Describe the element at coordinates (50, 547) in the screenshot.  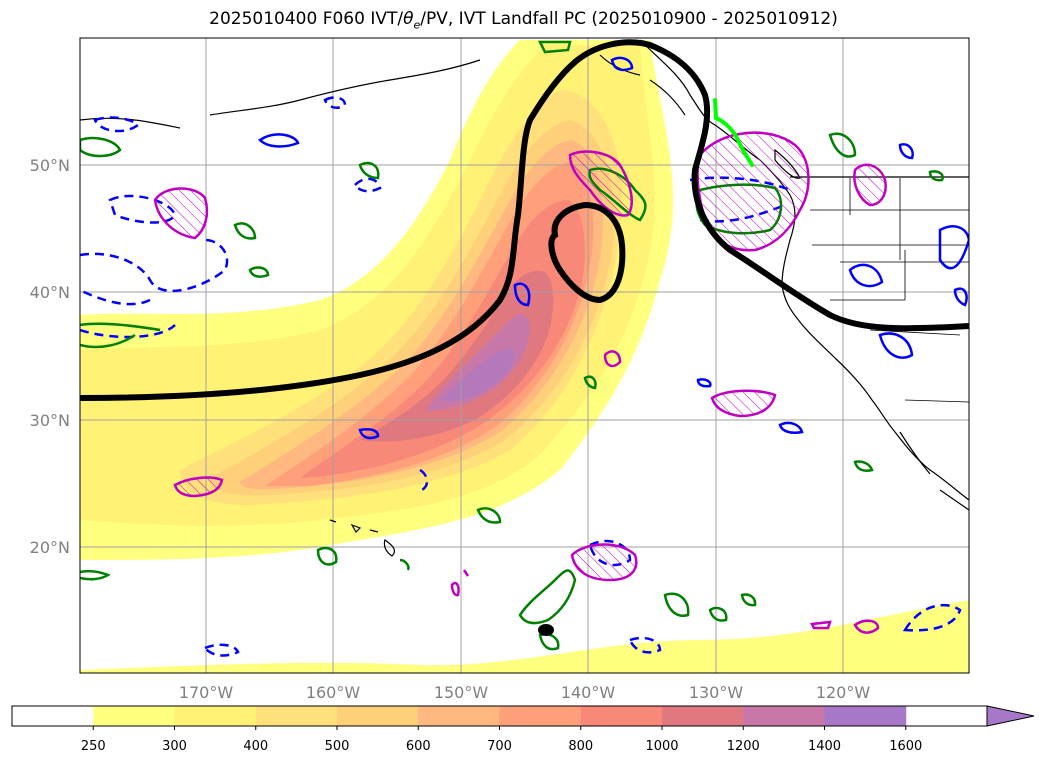
I see `lat-label: 20°N` at that location.